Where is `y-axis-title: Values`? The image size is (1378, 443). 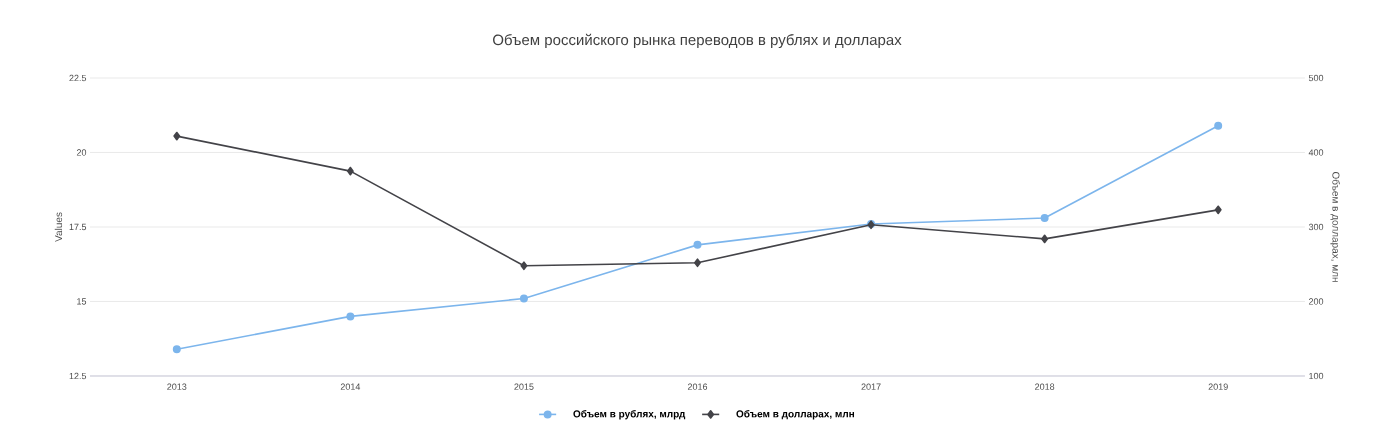
y-axis-title: Values is located at coordinates (58, 227).